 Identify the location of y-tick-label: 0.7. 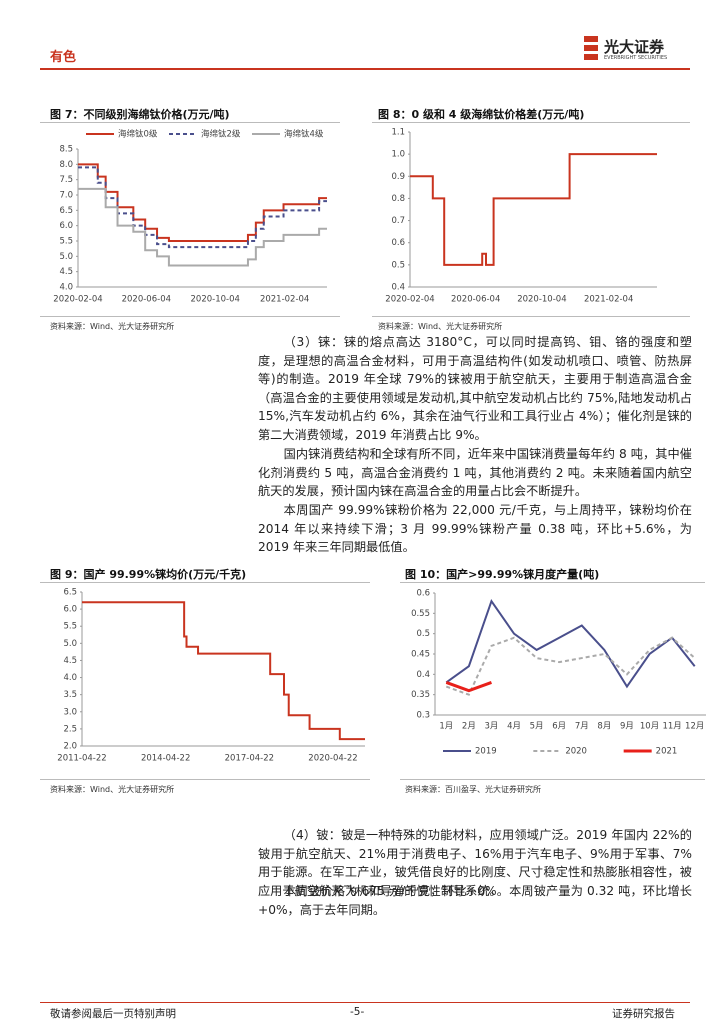
(398, 221).